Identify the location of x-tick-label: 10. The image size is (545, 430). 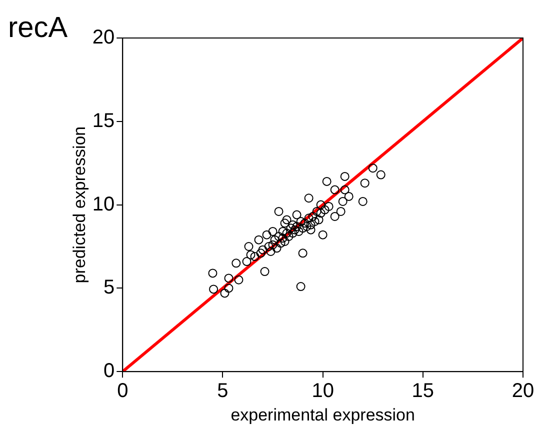
(323, 391).